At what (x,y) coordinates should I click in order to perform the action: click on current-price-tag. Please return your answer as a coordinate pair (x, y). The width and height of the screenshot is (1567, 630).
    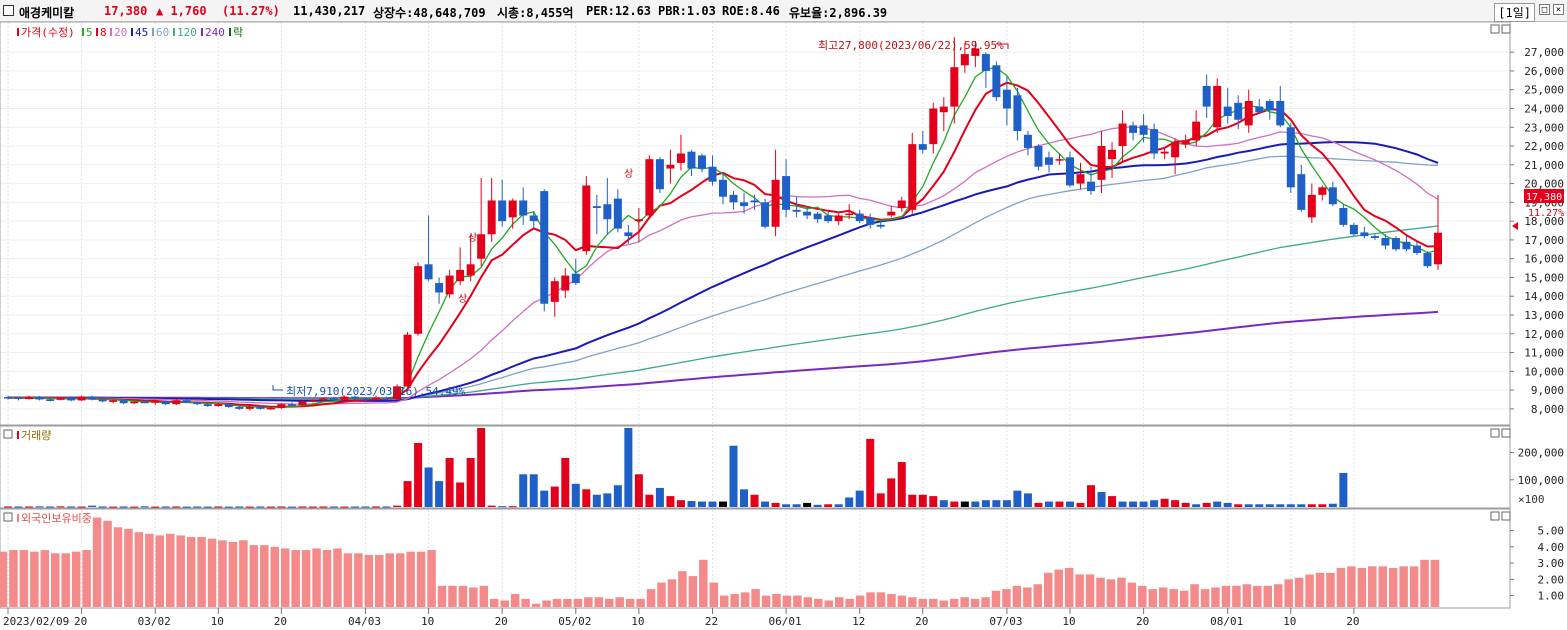
    Looking at the image, I should click on (1544, 196).